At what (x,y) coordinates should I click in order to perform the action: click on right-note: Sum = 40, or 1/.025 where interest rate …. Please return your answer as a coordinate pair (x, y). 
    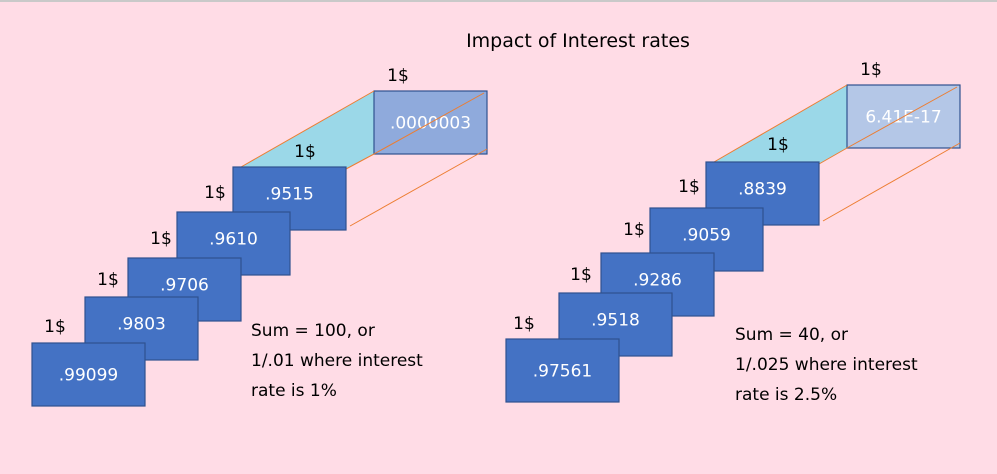
    Looking at the image, I should click on (826, 365).